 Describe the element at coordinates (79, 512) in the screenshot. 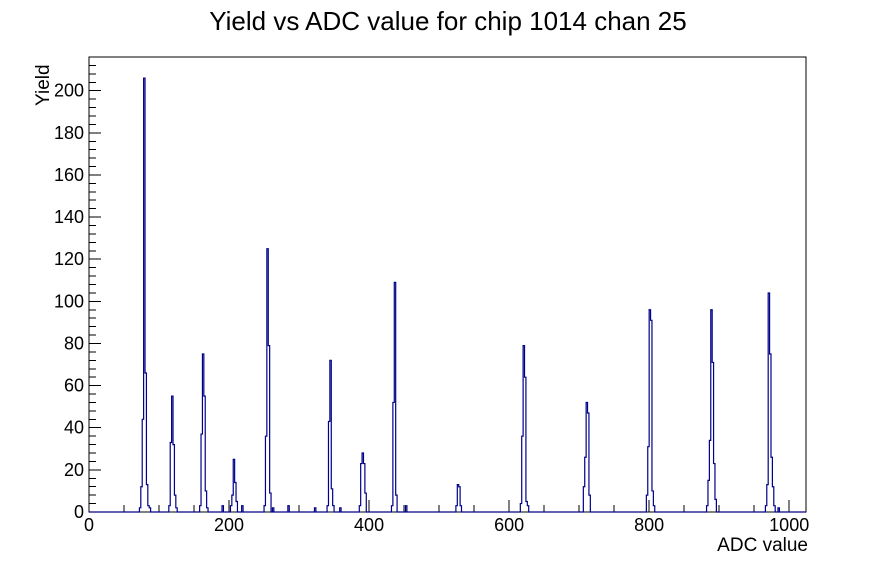

I see `y-tick-label: 0` at that location.